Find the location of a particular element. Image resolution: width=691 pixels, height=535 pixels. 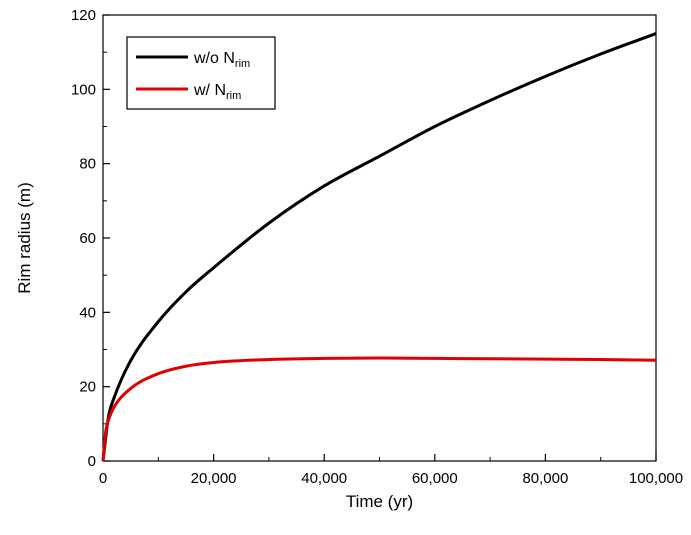

x-tick-label: 40,000 is located at coordinates (324, 478).